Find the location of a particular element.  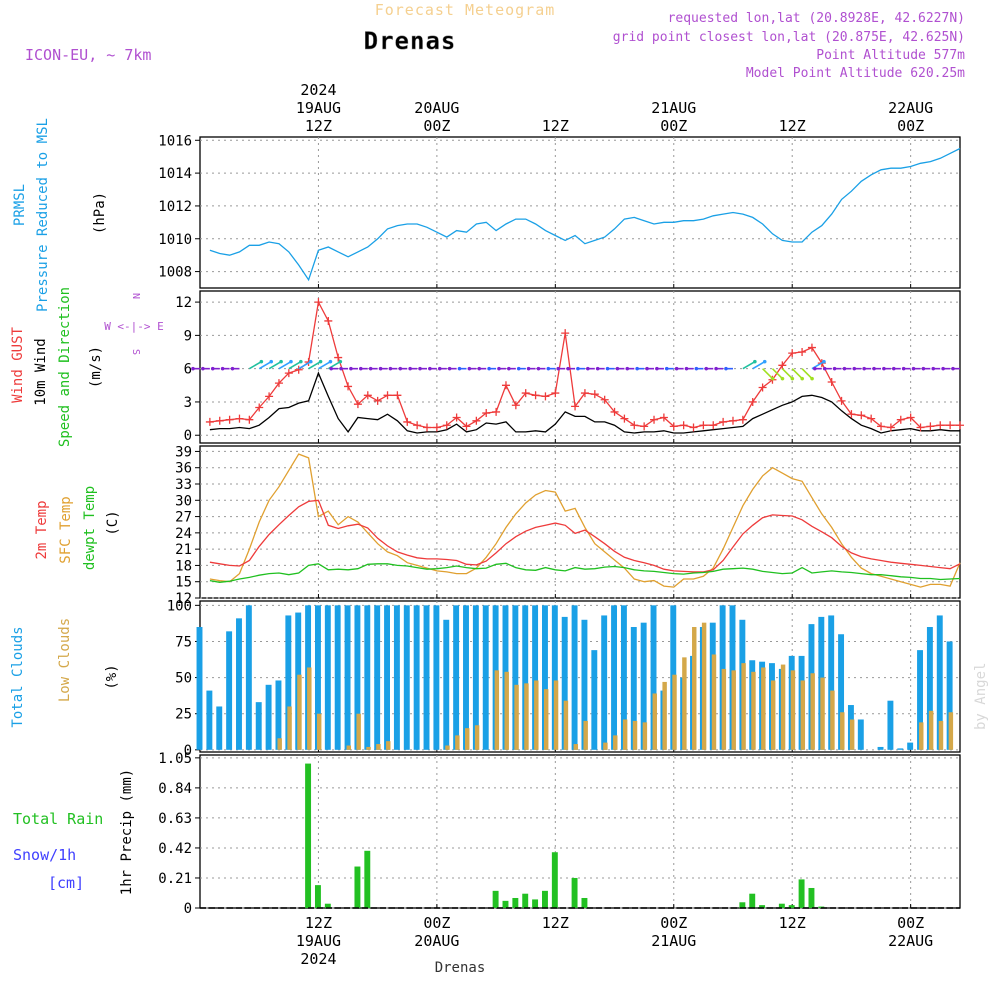

wind-axis-unit: (m/s) is located at coordinates (96, 367).